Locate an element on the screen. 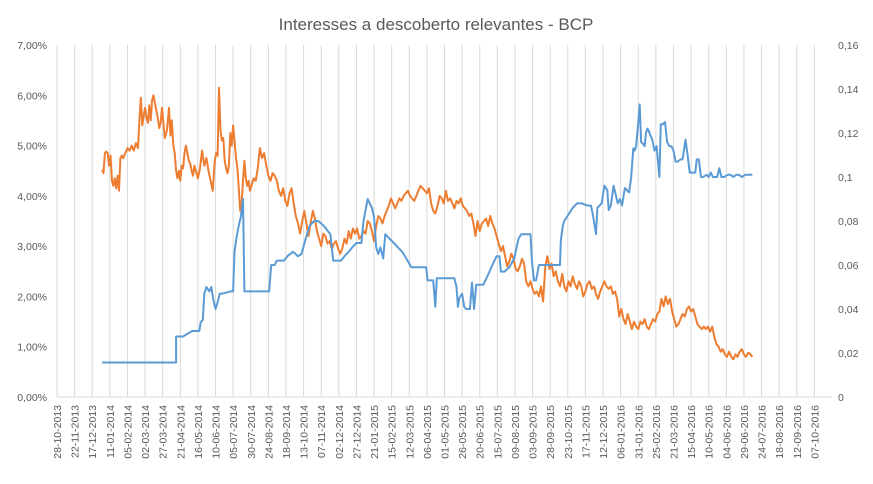  x-tick-label: 12-12-2015 is located at coordinates (604, 432).